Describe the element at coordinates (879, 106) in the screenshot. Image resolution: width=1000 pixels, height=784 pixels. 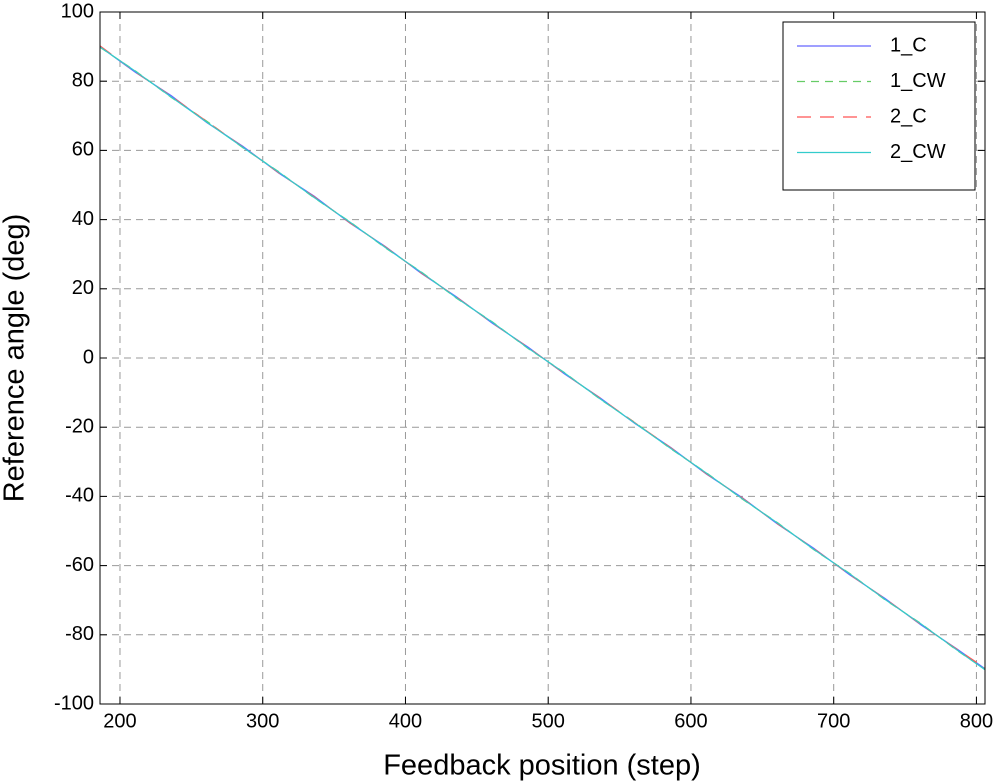
I see `legend-box` at that location.